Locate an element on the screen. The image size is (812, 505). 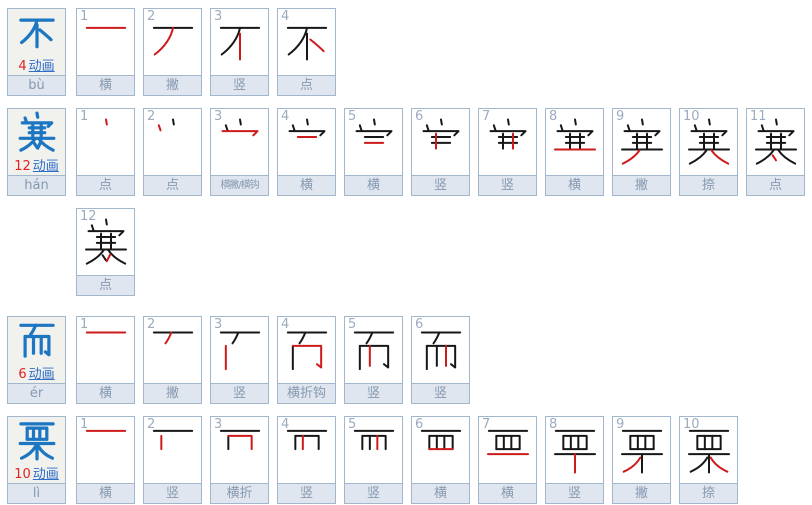
stroke-count: 12 is located at coordinates (22, 166).